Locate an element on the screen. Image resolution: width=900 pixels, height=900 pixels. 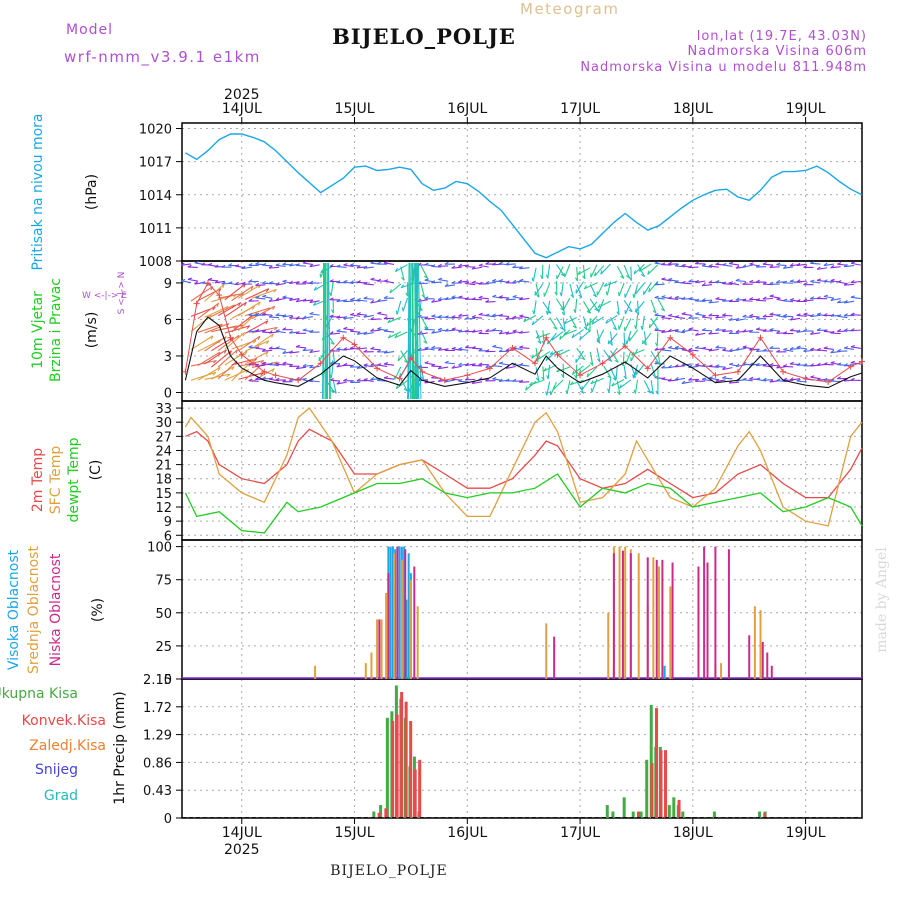
x-tick-label-bottom: 18JUL is located at coordinates (693, 833).